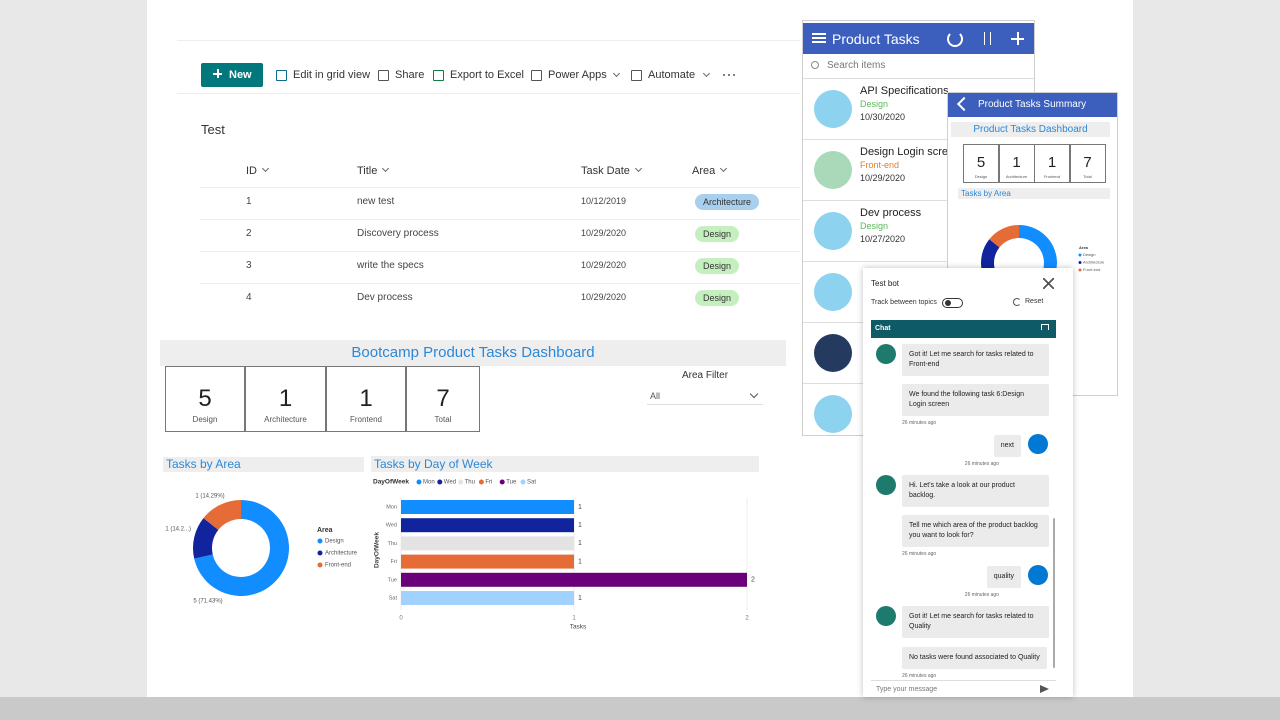 The height and width of the screenshot is (720, 1280). I want to click on column-header: Task Date, so click(611, 170).